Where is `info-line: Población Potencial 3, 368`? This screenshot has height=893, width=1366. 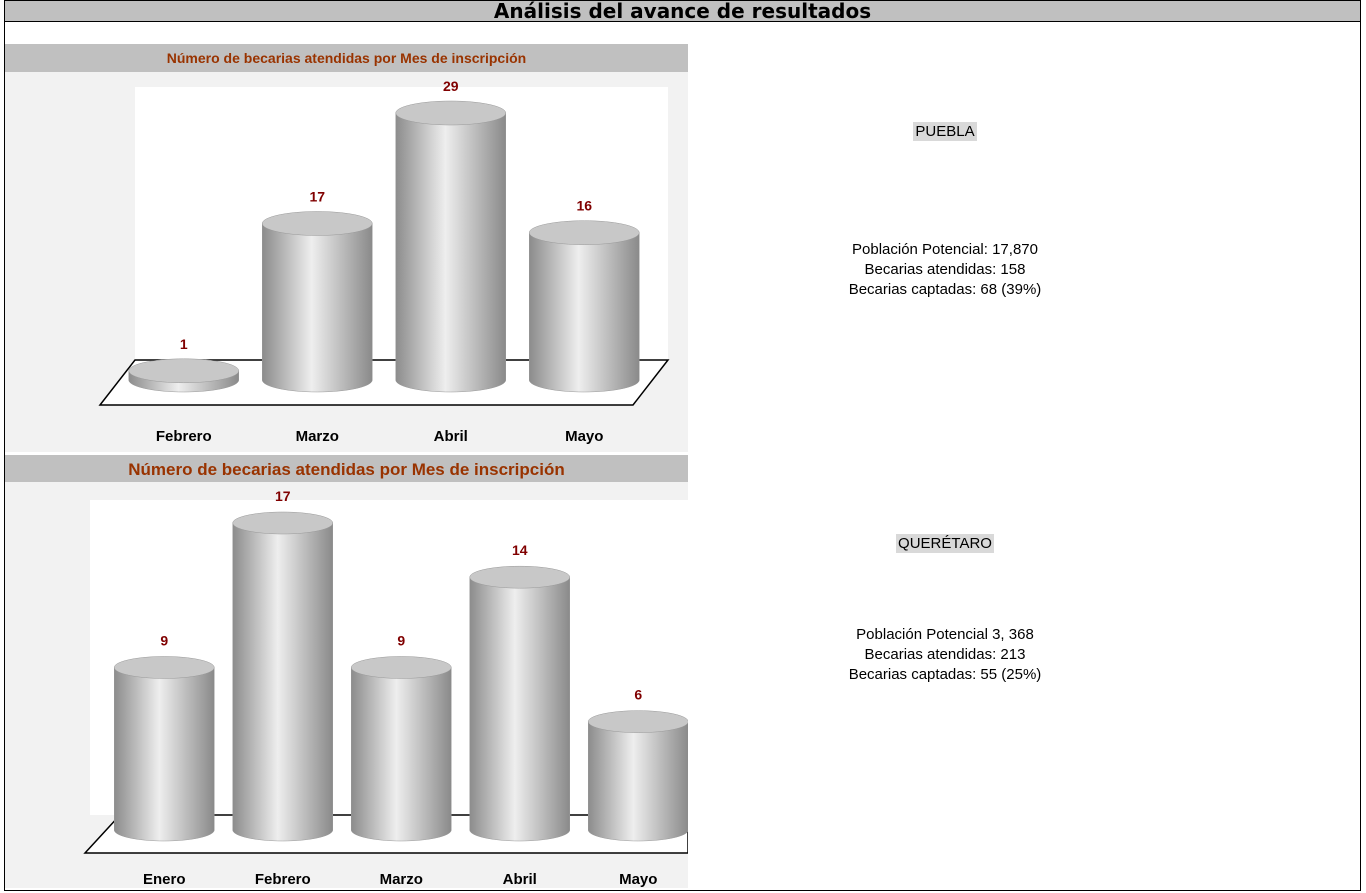 info-line: Población Potencial 3, 368 is located at coordinates (945, 634).